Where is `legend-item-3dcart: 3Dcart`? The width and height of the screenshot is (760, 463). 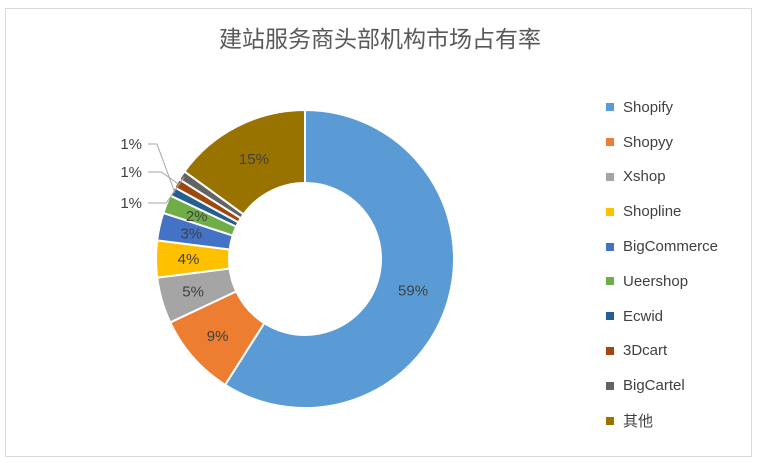 legend-item-3dcart: 3Dcart is located at coordinates (681, 351).